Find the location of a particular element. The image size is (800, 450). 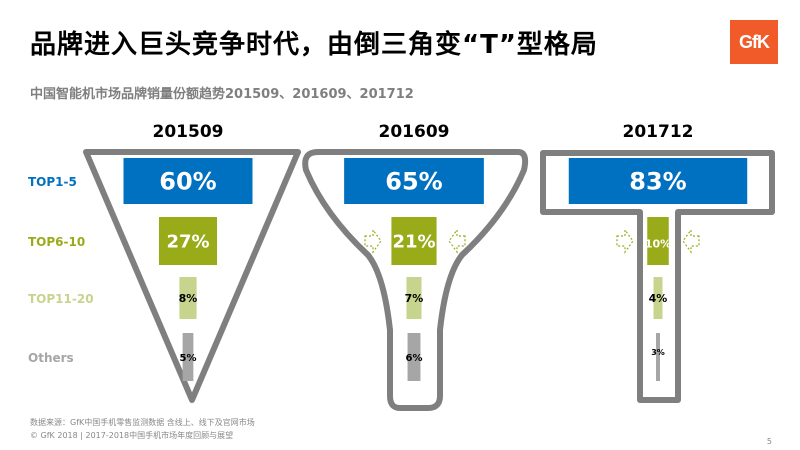

value-label-201509-top6-10: 27% is located at coordinates (187, 241).